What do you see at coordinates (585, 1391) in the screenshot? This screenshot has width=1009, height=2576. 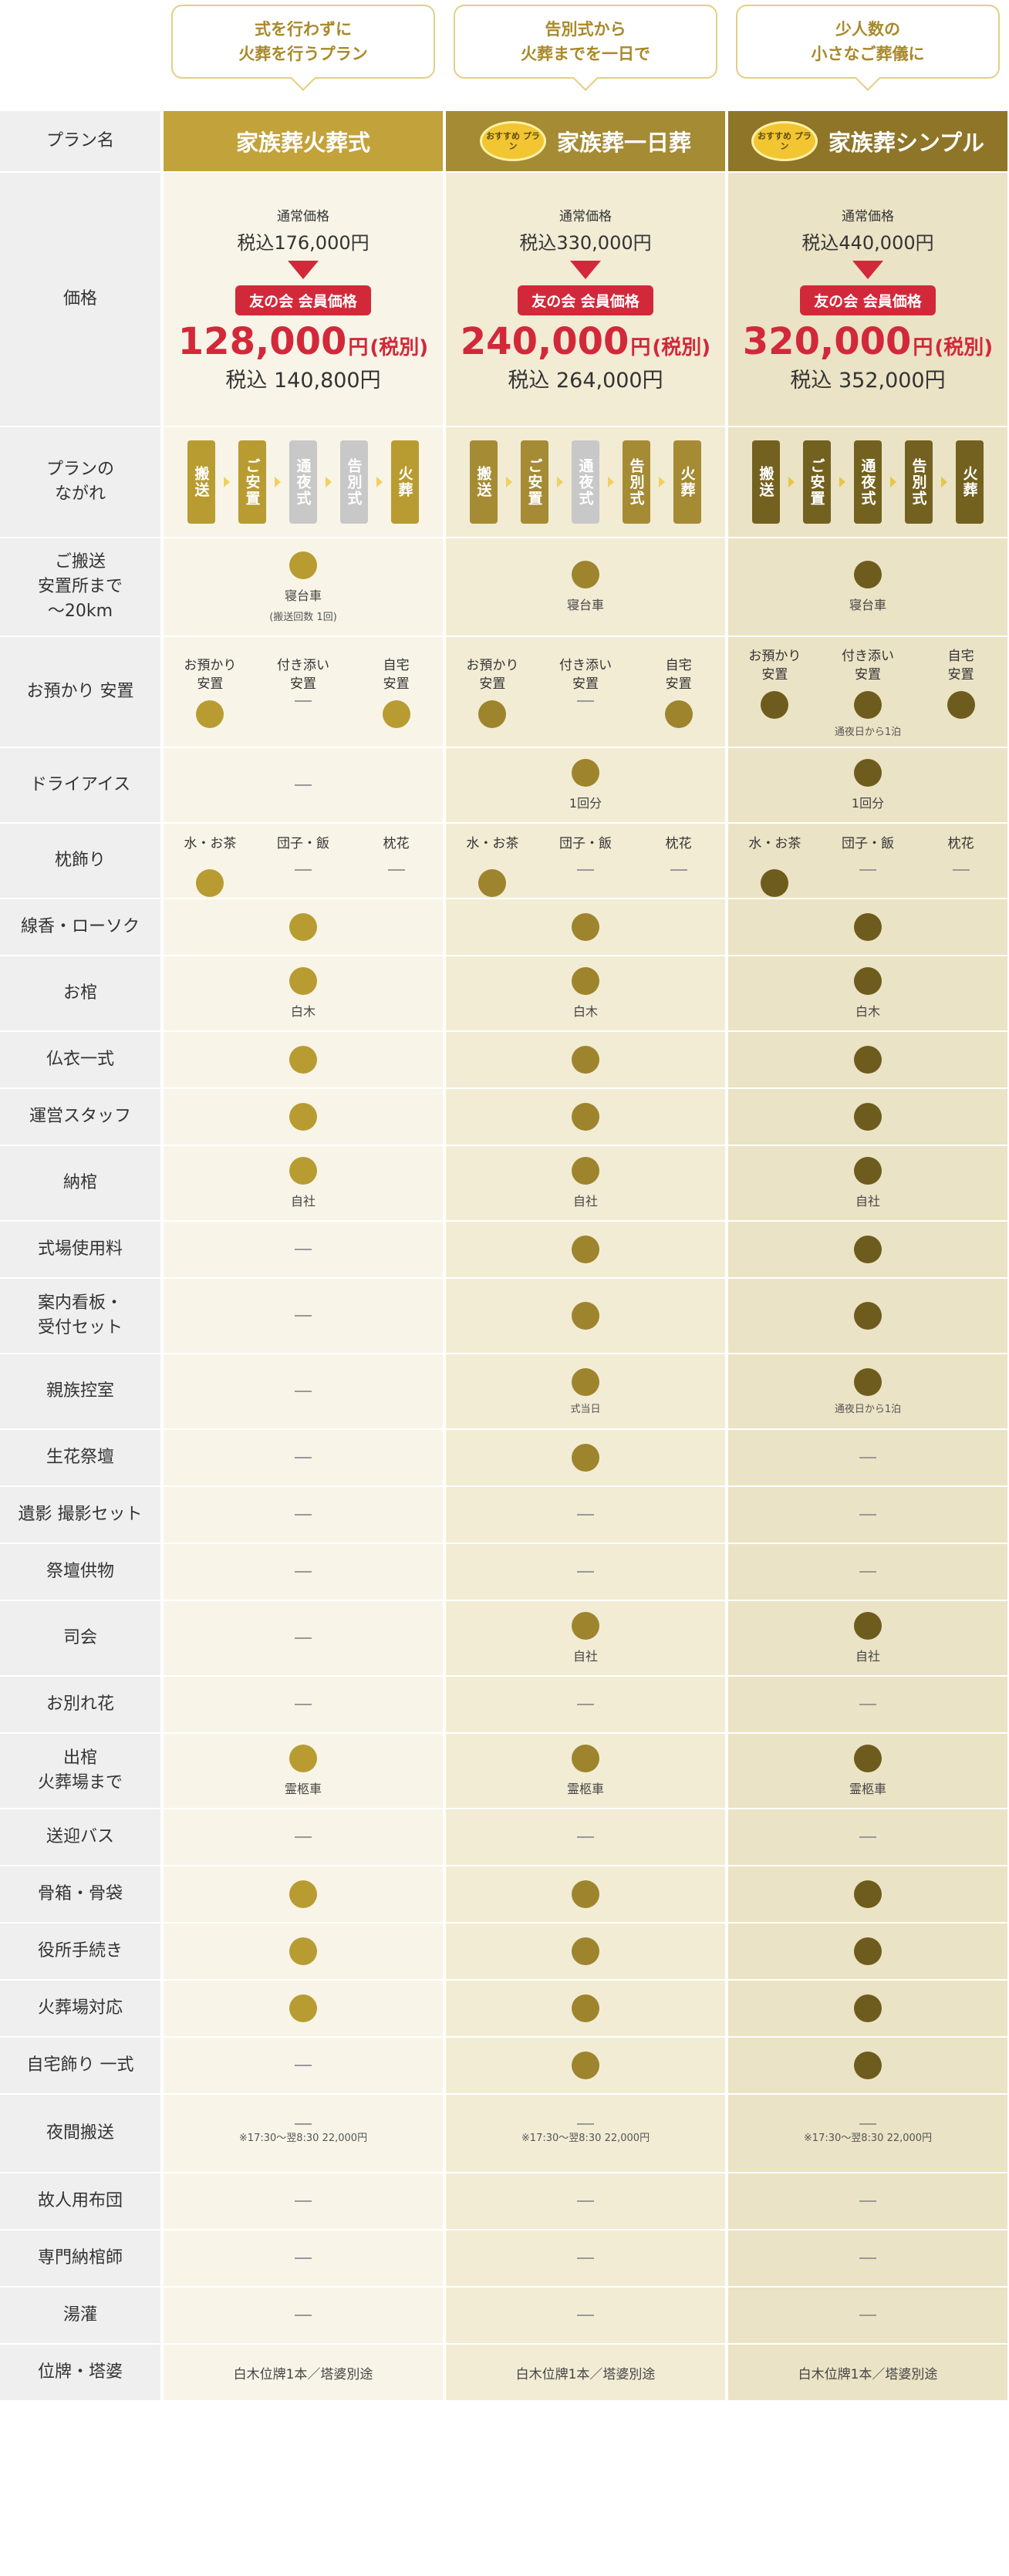 I see `feature-cell: 式当日` at bounding box center [585, 1391].